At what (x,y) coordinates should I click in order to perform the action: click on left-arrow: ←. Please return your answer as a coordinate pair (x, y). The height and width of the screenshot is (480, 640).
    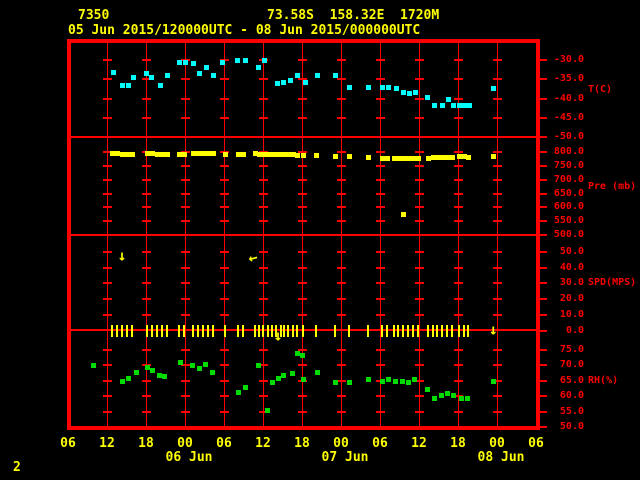
    Looking at the image, I should click on (252, 257).